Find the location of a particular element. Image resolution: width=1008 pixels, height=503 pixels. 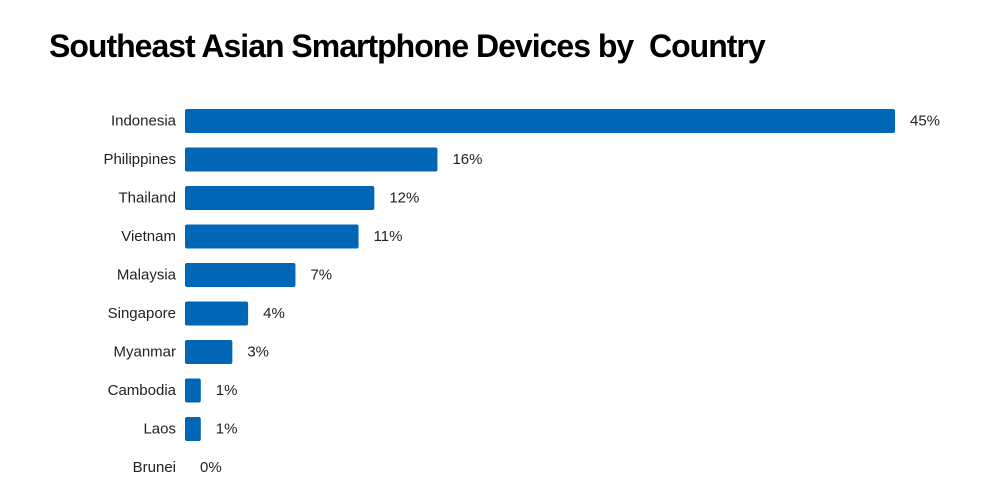

category-label: Laos is located at coordinates (159, 429).